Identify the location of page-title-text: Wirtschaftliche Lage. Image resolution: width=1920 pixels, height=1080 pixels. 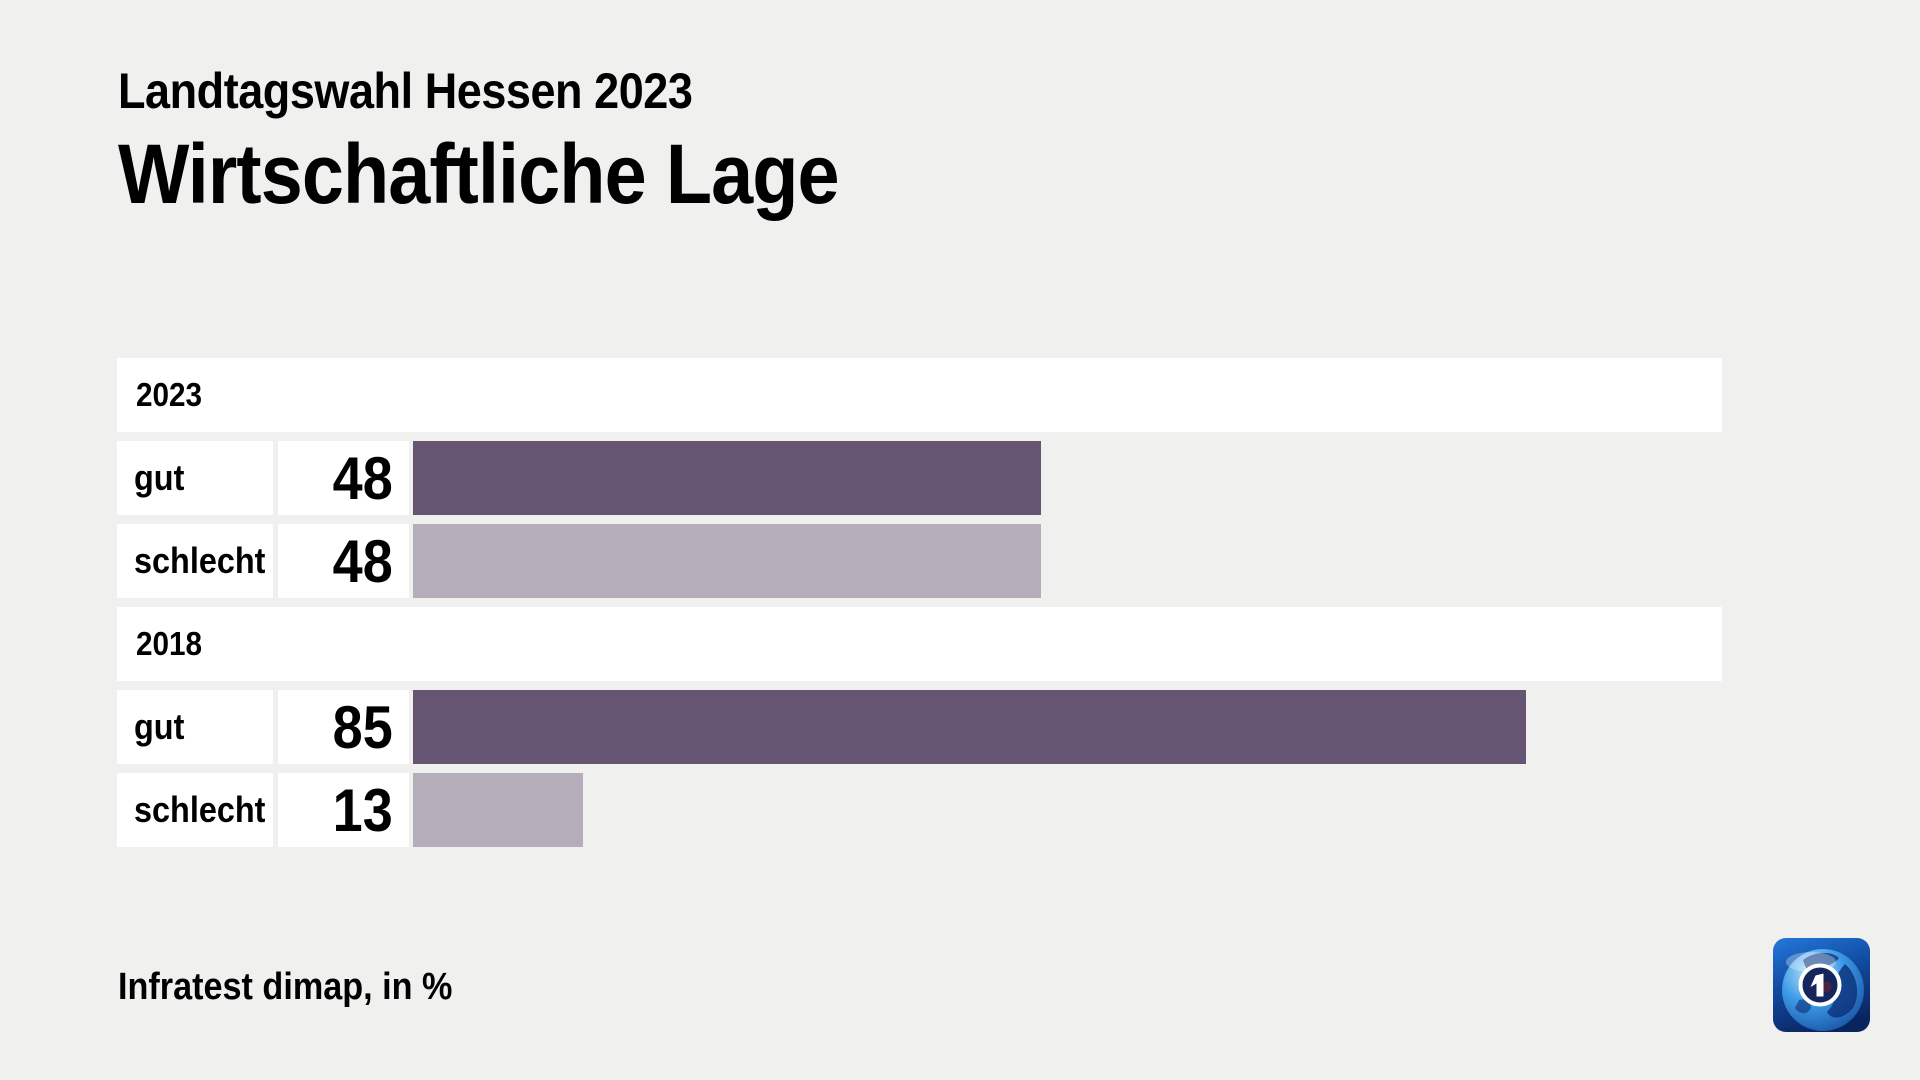
(479, 174).